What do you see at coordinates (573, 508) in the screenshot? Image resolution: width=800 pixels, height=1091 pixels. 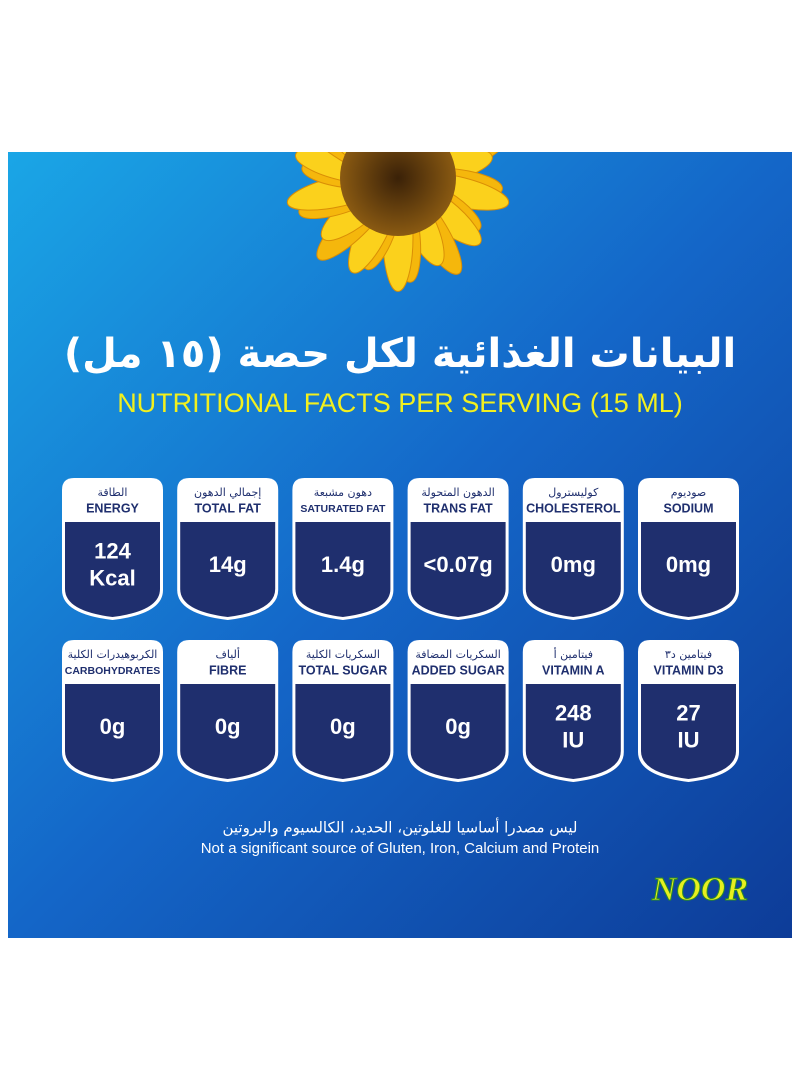 I see `label-english: CHOLESTEROL` at bounding box center [573, 508].